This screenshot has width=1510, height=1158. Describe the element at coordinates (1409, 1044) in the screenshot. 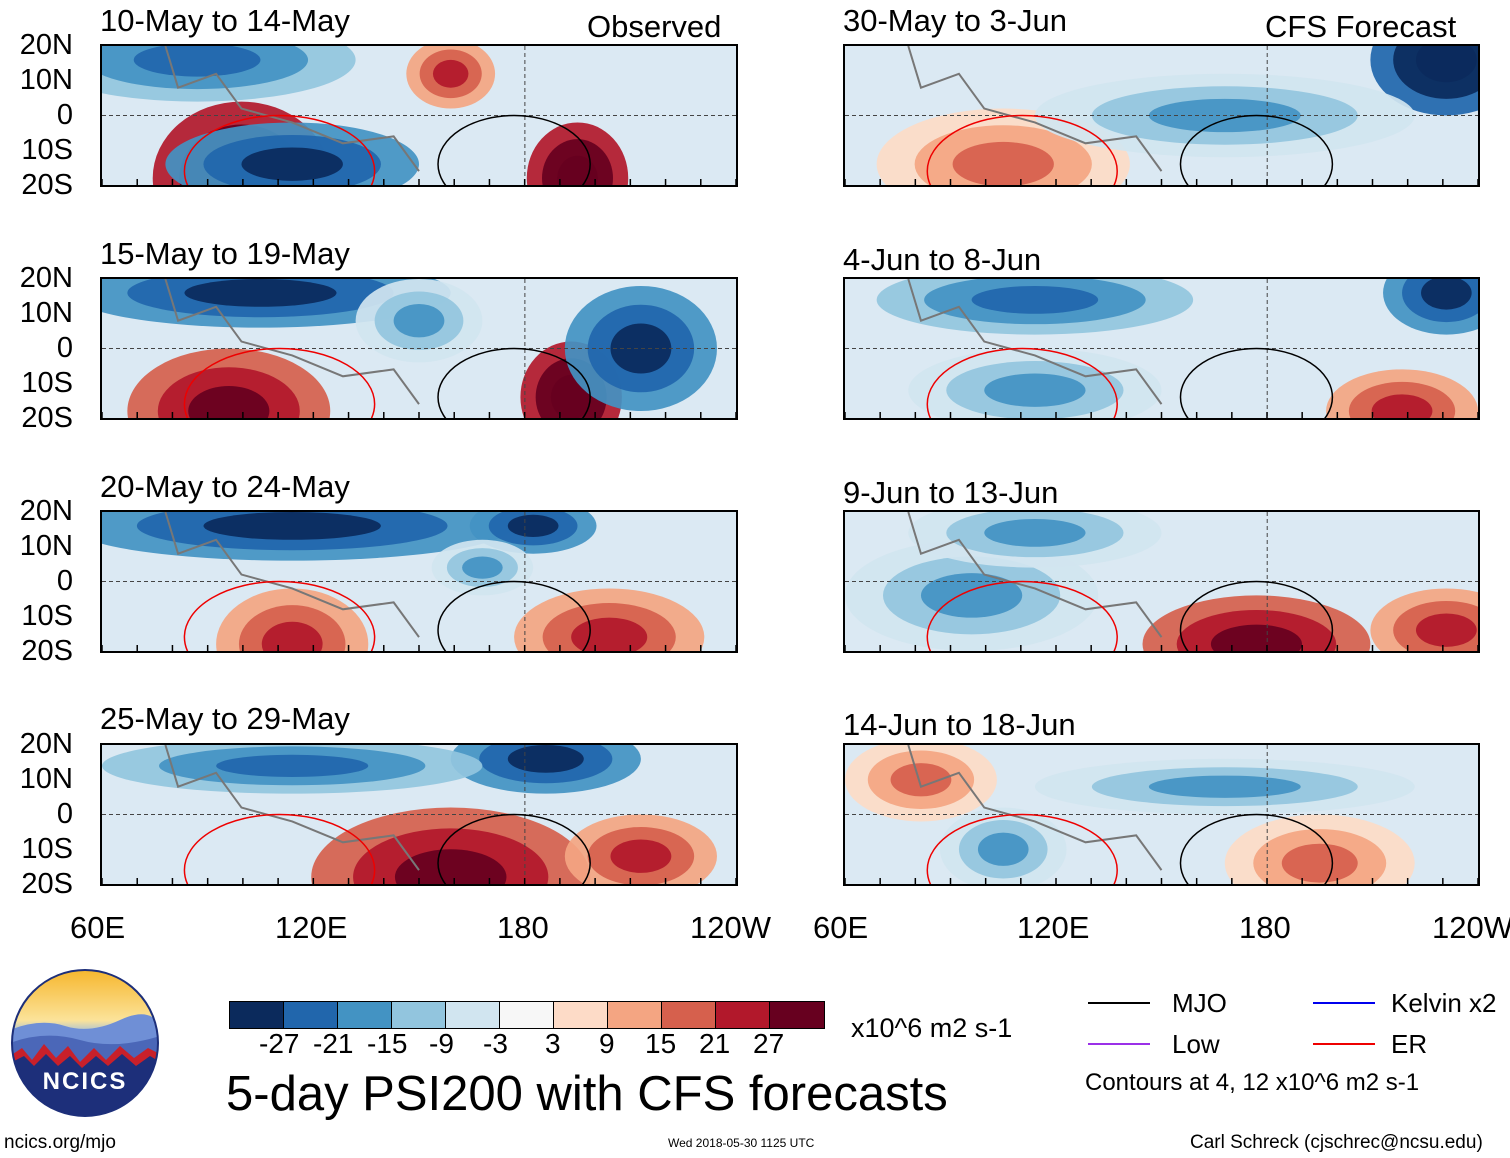

I see `legend-label-er: ER` at that location.